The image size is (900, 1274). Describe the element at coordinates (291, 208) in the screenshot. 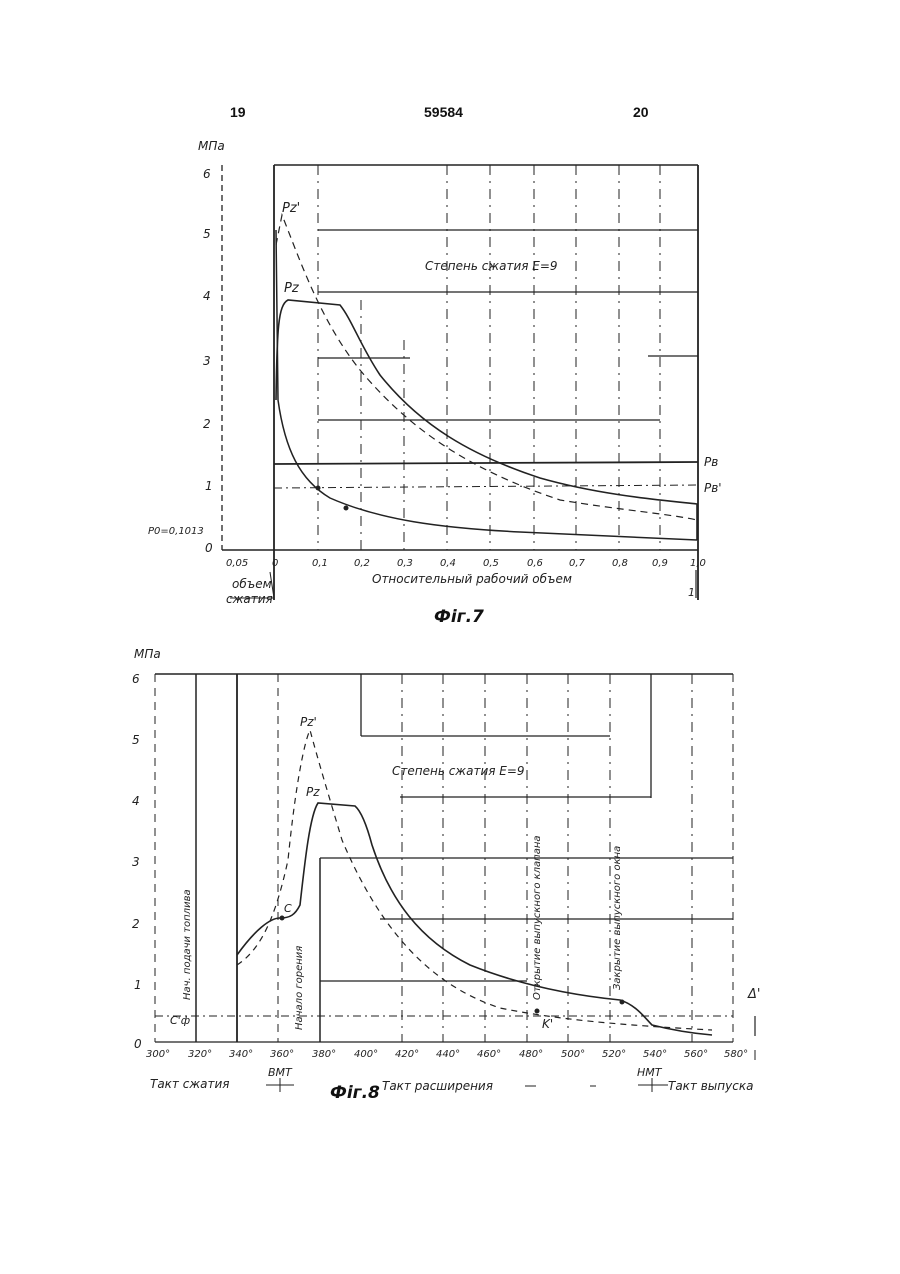

I see `fig7-pz-prime-label: Pz'` at that location.